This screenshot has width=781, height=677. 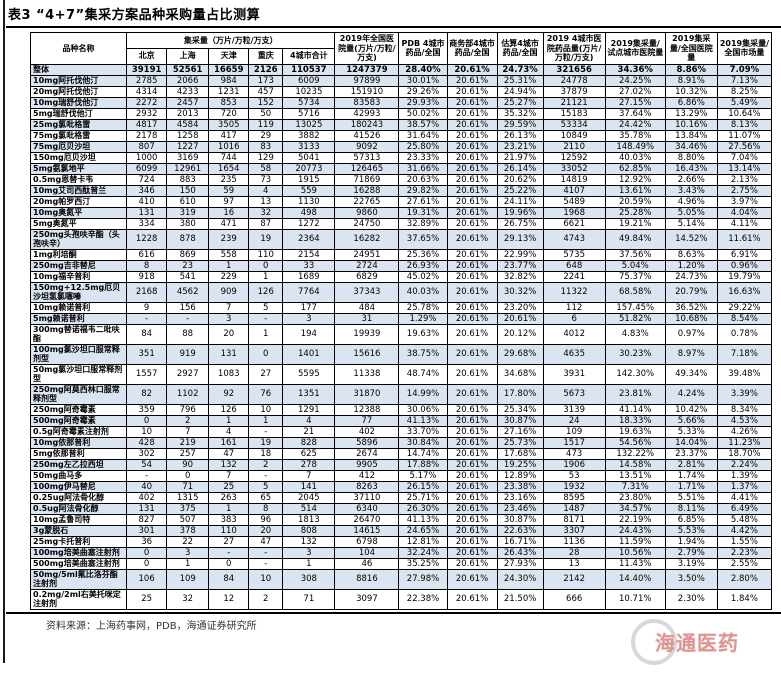 I want to click on value-cell: 6798, so click(x=367, y=541).